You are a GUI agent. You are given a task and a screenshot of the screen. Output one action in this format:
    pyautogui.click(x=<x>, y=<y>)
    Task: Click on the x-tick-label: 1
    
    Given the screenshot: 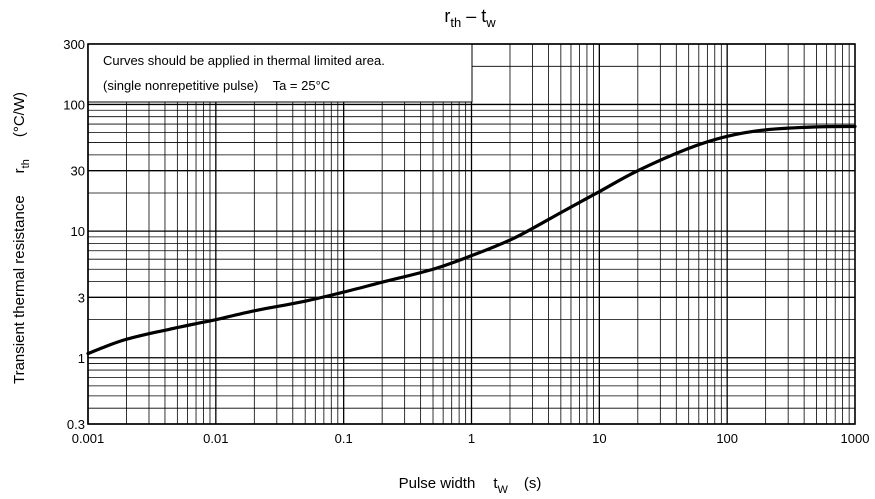 What is the action you would take?
    pyautogui.click(x=471, y=438)
    